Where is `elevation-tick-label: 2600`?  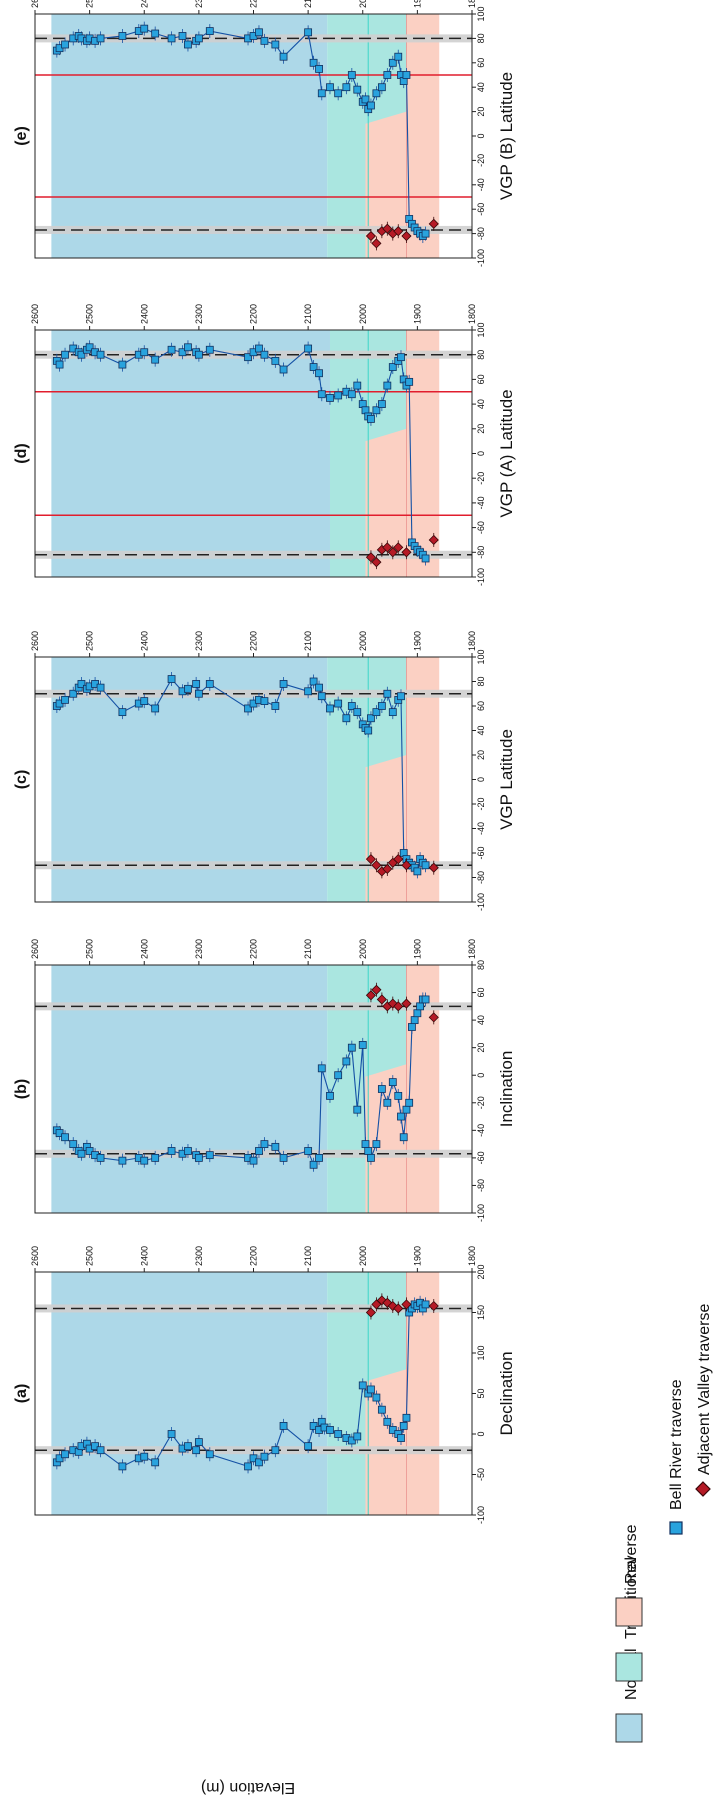 elevation-tick-label: 2600 is located at coordinates (35, 641).